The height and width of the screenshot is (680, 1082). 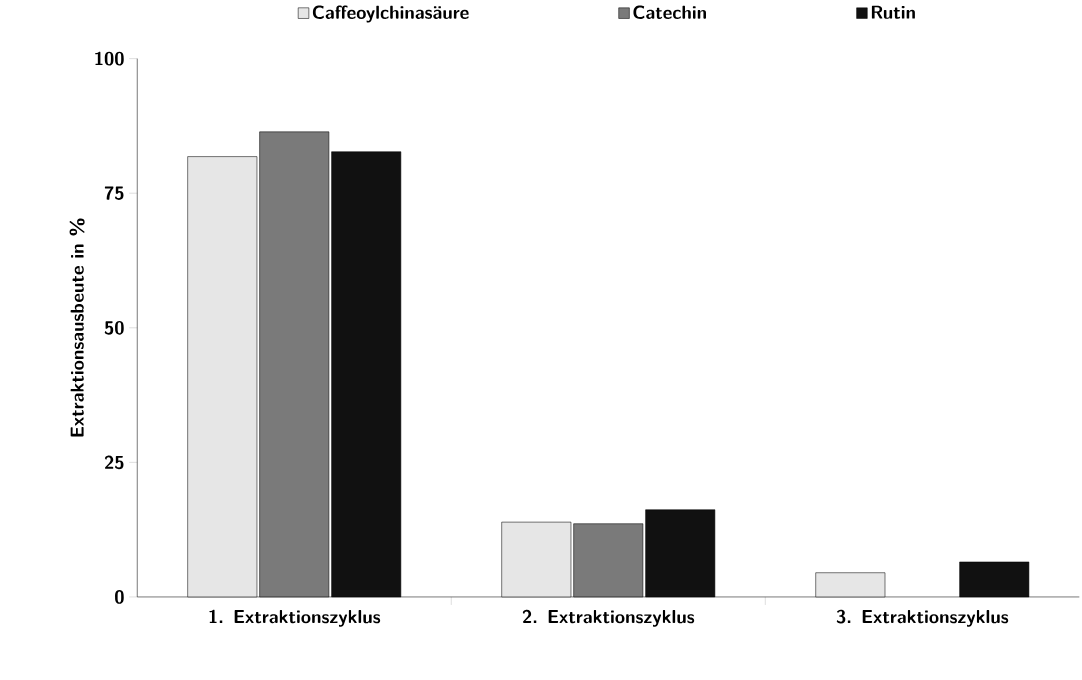 I want to click on y-axis-title: Extraktionsausbeute in %, so click(x=77, y=327).